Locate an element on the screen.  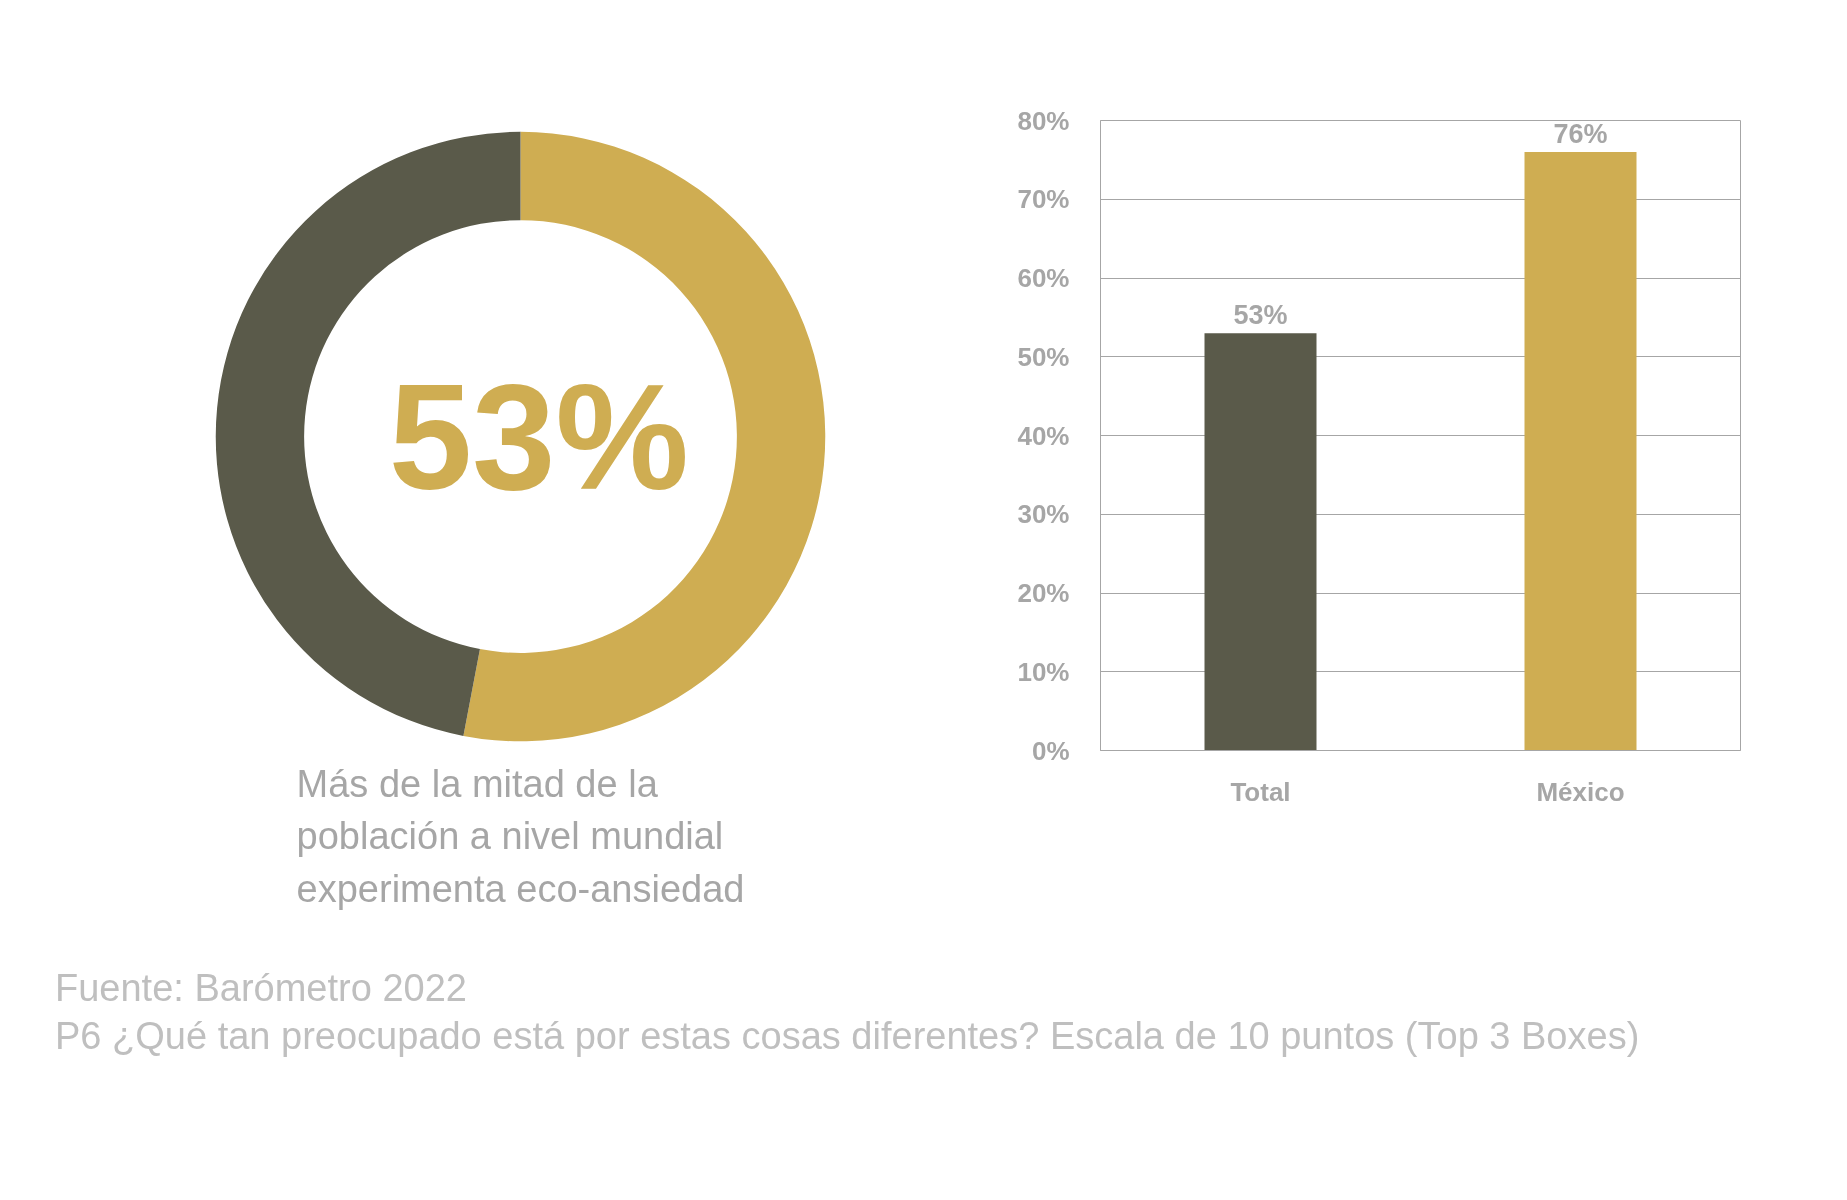
text: Más de la mitad de la población a nivel mundial experimenta eco-ansiedad is located at coordinates (520, 836).